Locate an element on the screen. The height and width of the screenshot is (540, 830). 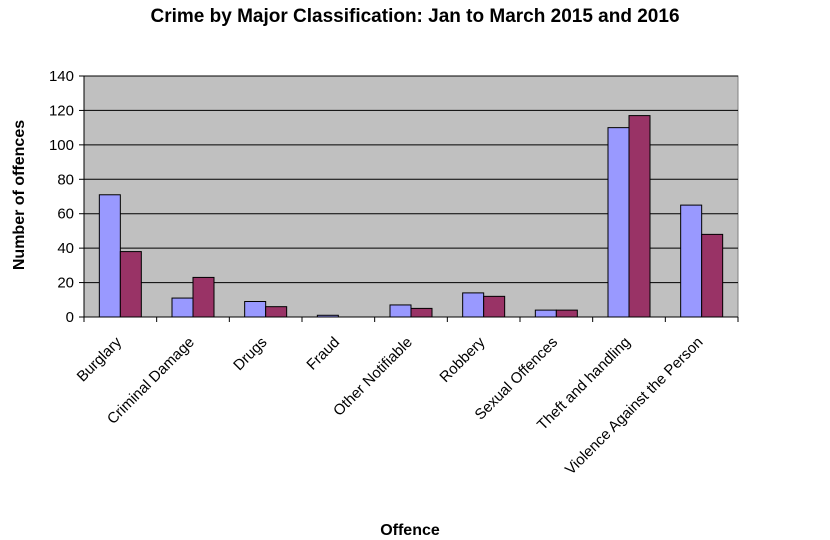
y-tick-label: 80 is located at coordinates (65, 179).